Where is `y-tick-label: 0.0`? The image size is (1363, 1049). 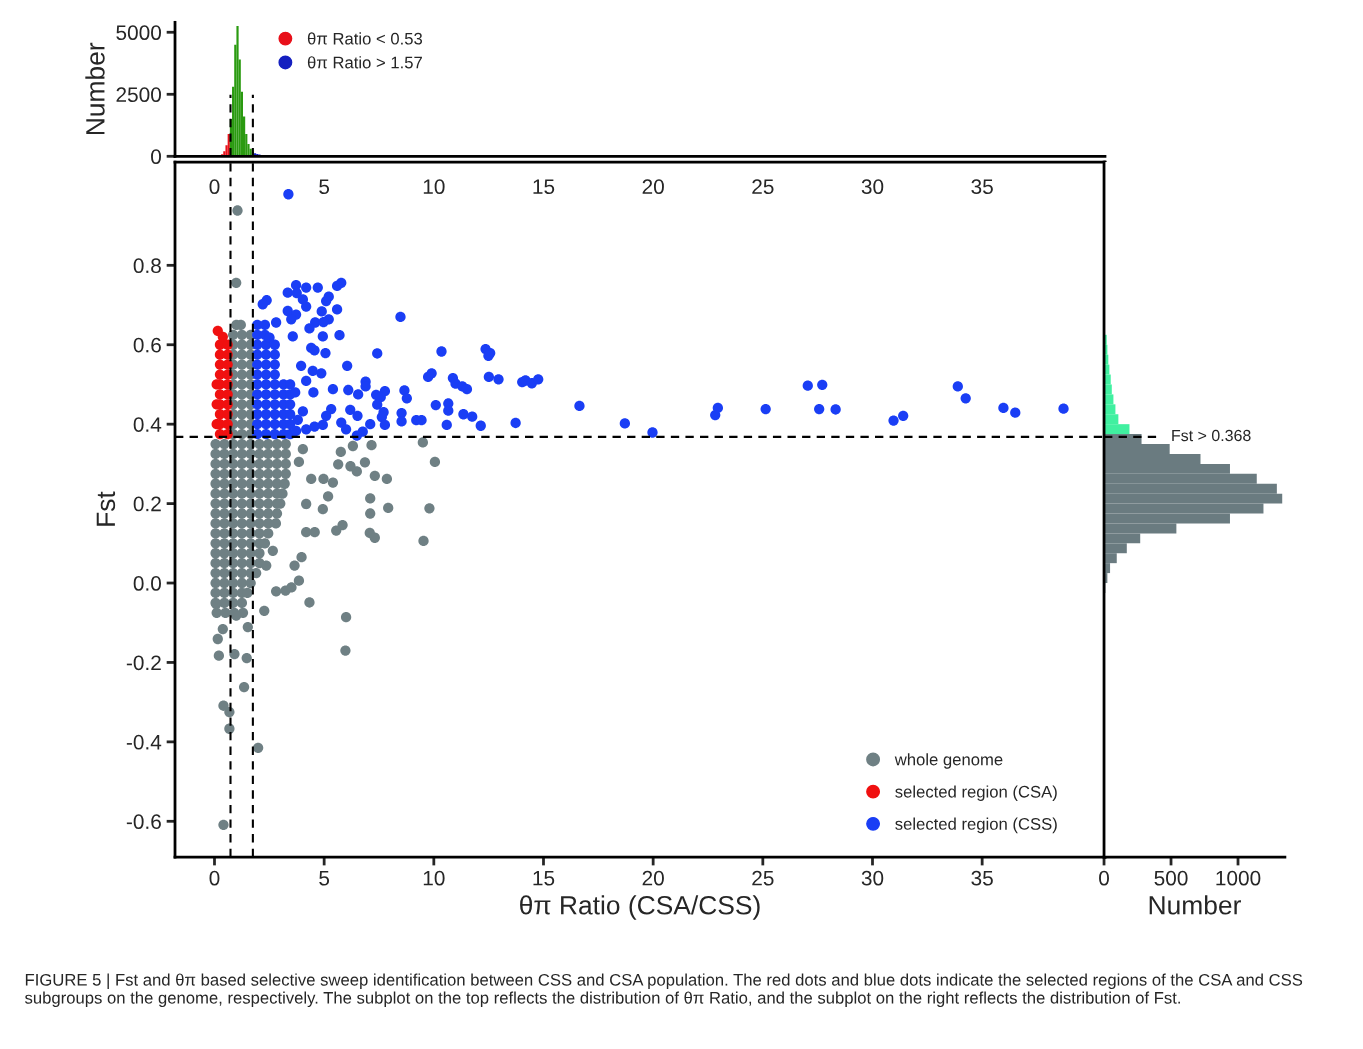
y-tick-label: 0.0 is located at coordinates (147, 583).